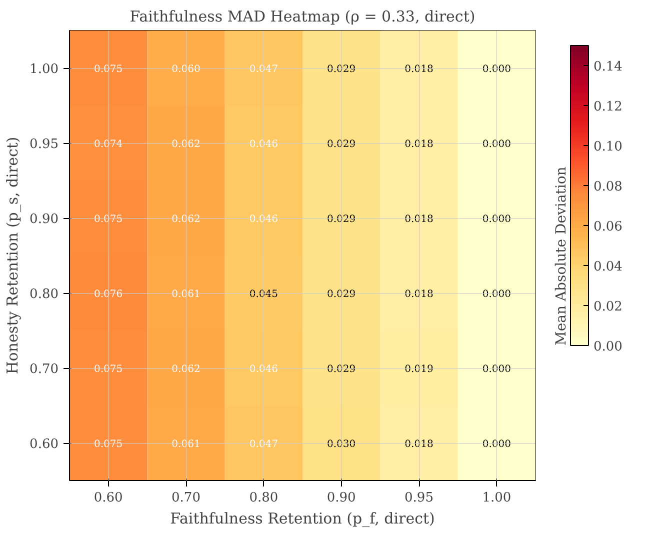 This screenshot has height=536, width=652. Describe the element at coordinates (13, 255) in the screenshot. I see `y-axis-title: Honesty Retention (p_s, direct)` at that location.